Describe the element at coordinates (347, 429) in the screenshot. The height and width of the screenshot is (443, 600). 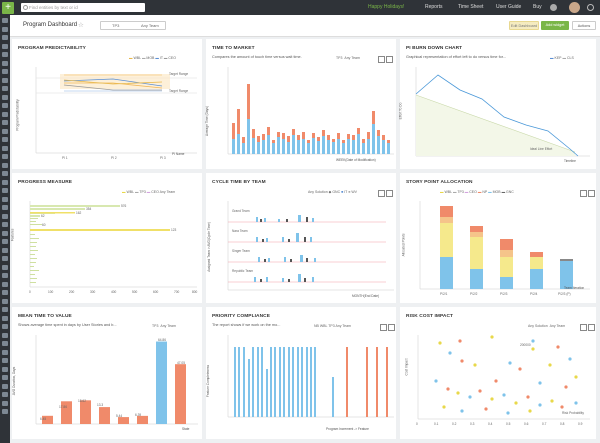
I see `x-axis-label: Program Increment -> Feature` at that location.